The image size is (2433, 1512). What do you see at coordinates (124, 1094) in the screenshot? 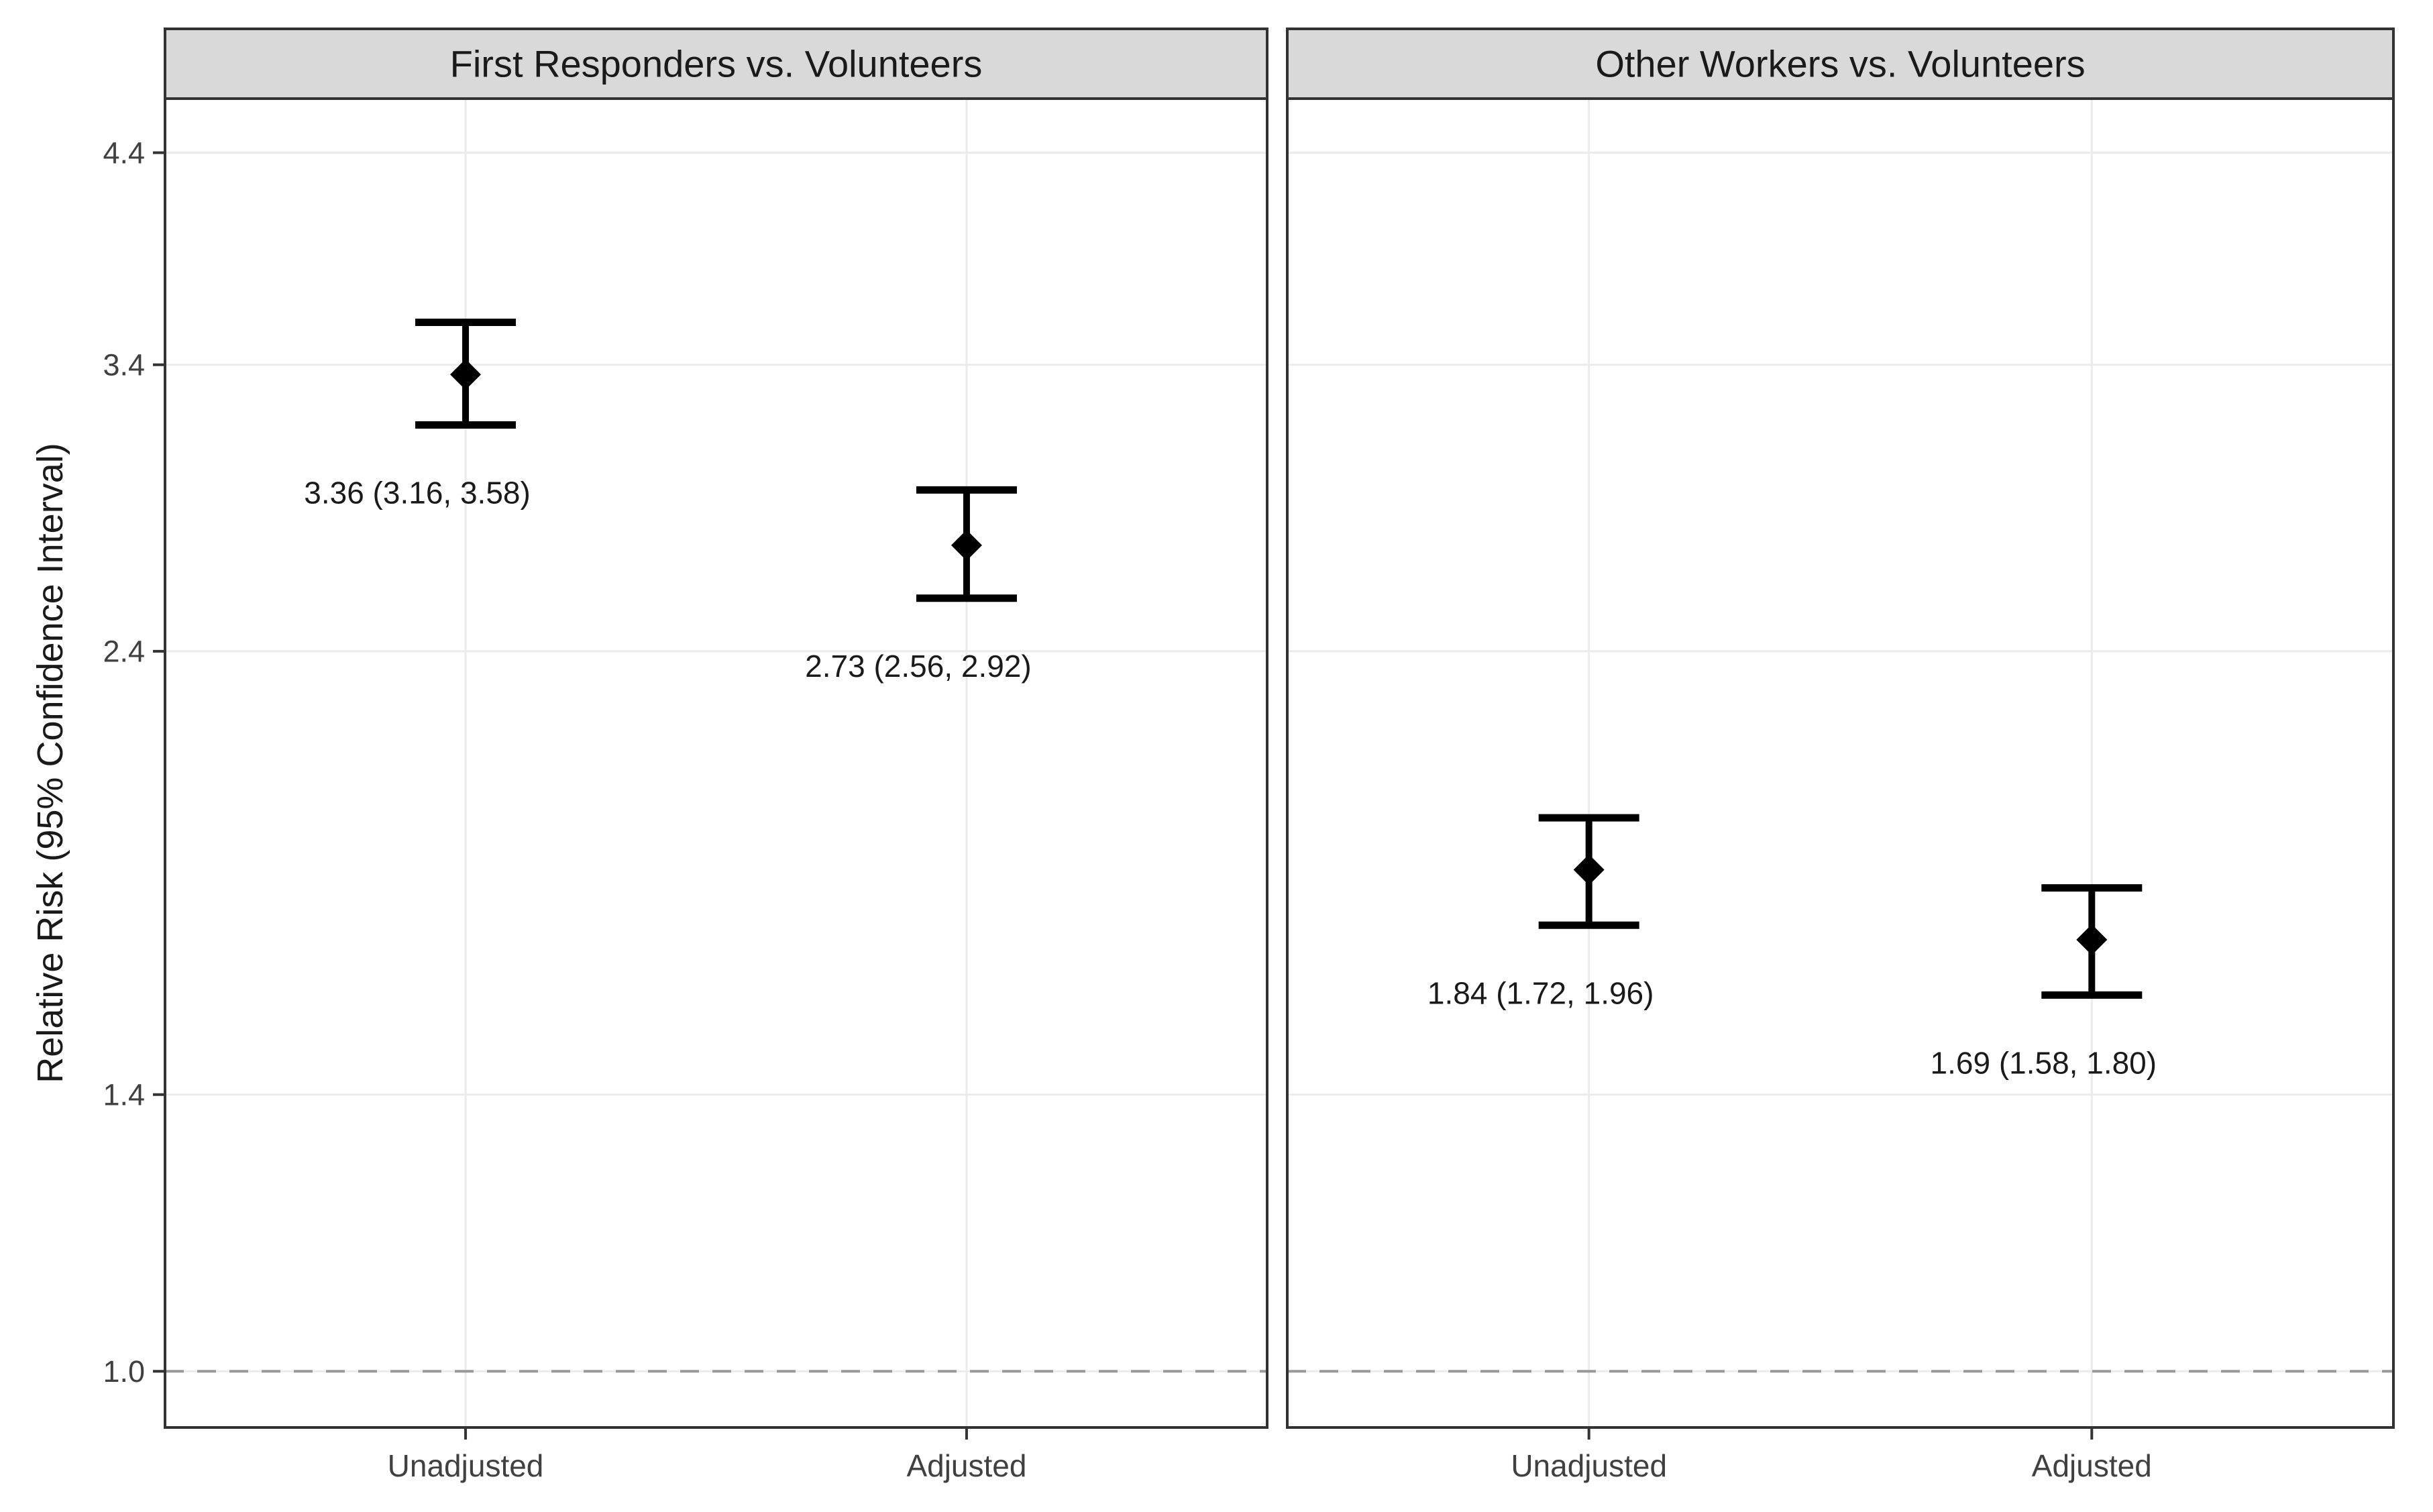
I see `y-tick-label: 1.4` at bounding box center [124, 1094].